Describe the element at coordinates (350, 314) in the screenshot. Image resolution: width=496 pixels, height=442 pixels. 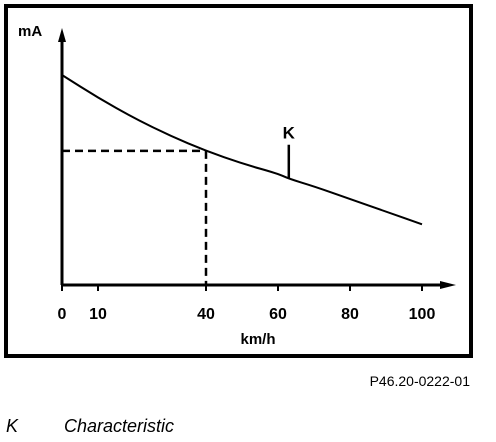
I see `x-tick-label: 80` at that location.